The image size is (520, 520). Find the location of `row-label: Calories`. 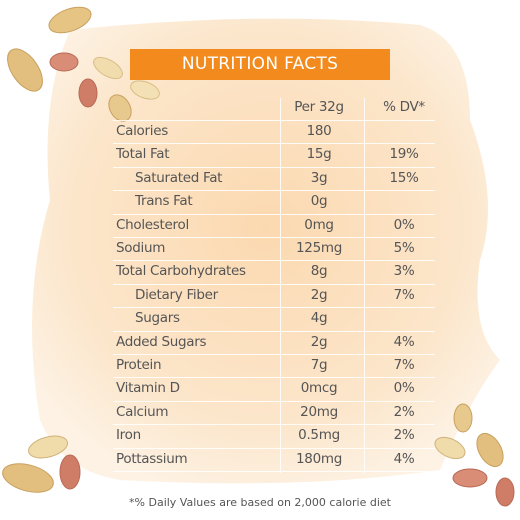

row-label: Calories is located at coordinates (142, 131).